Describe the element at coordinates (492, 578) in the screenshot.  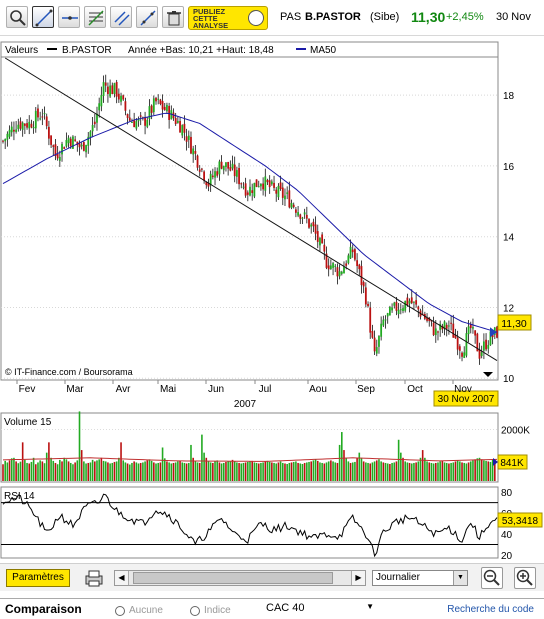
I see `zoom-out-button` at that location.